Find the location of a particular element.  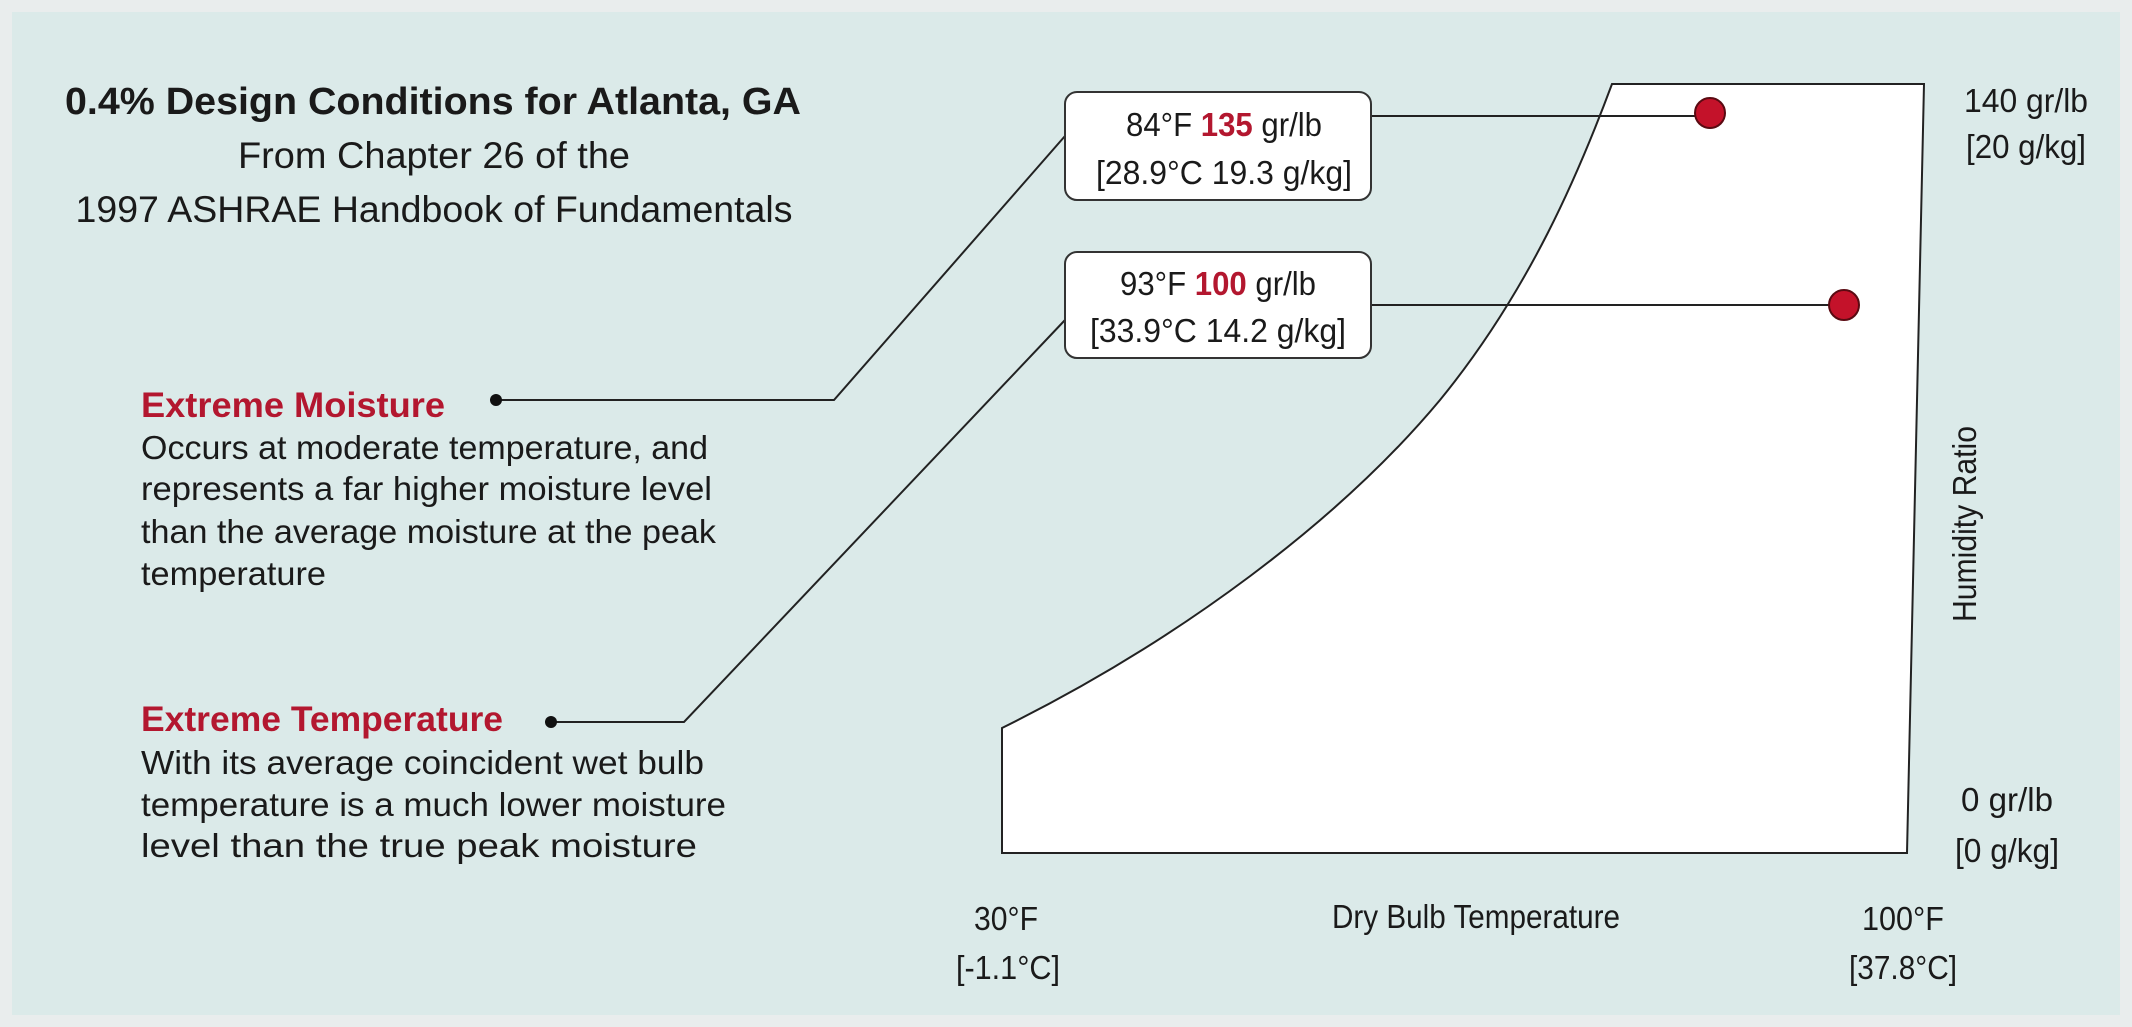

y-max-label: [20 g/kg] is located at coordinates (2026, 146).